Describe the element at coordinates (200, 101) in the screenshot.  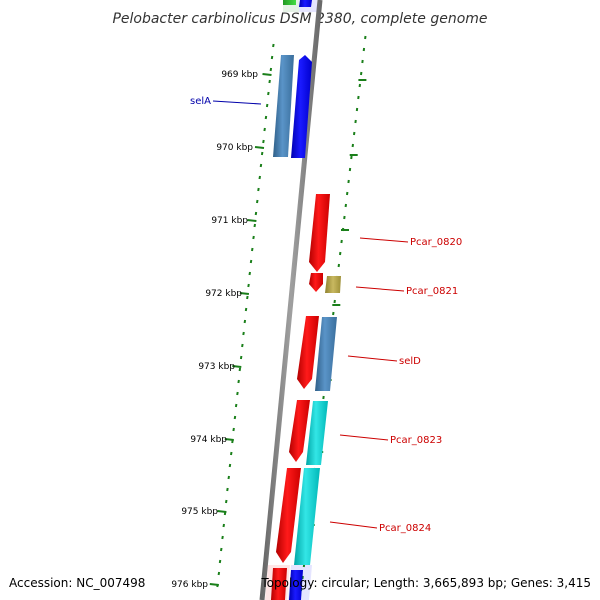
I see `gene-label-sela: selA` at that location.